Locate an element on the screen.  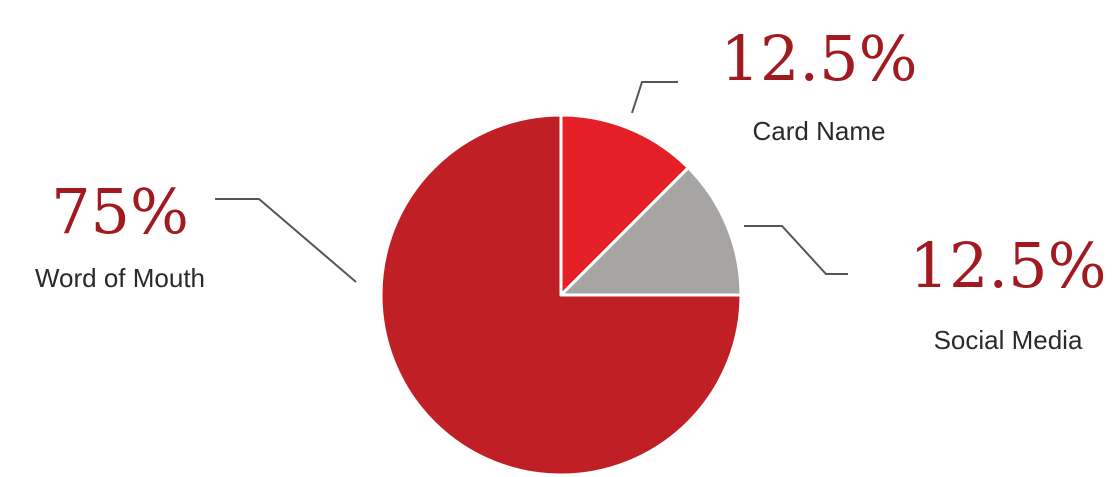
category-label-word-of-mouth: Word of Mouth is located at coordinates (120, 278).